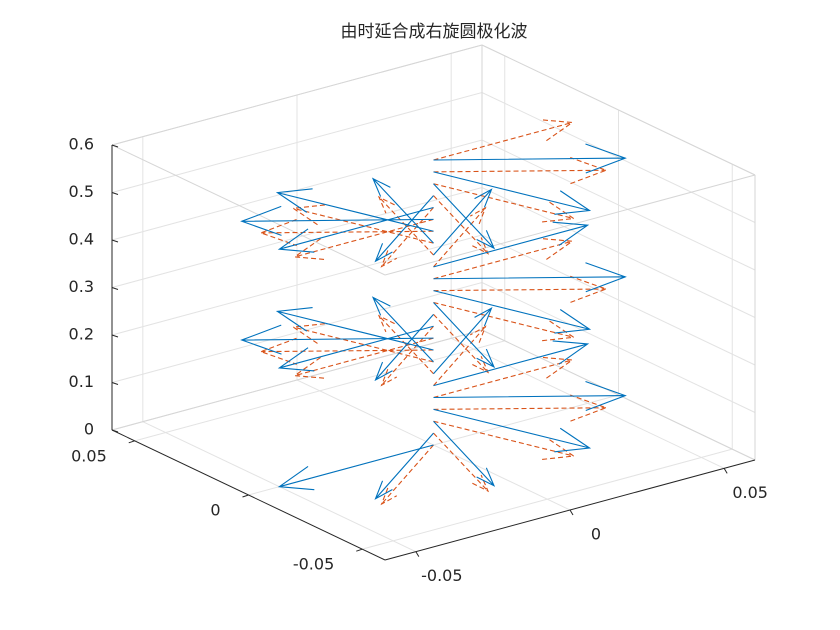  What do you see at coordinates (81, 191) in the screenshot?
I see `z-tick-label: 0.5` at bounding box center [81, 191].